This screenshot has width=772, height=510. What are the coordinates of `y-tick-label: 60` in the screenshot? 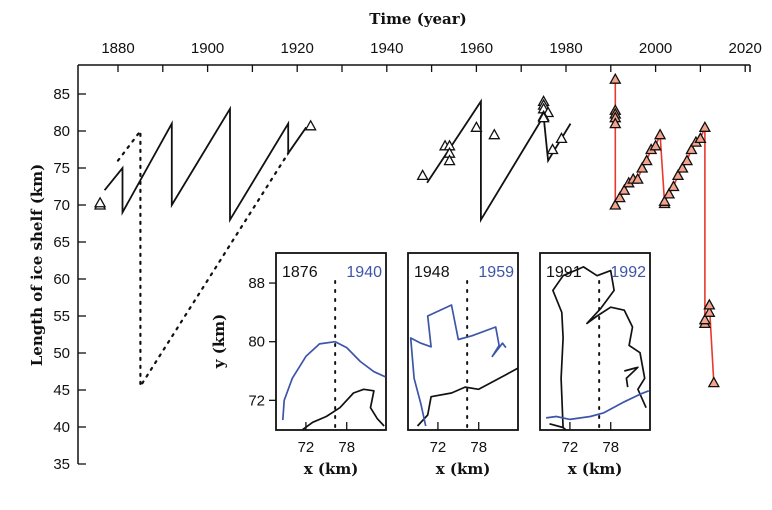 It's located at (61, 279).